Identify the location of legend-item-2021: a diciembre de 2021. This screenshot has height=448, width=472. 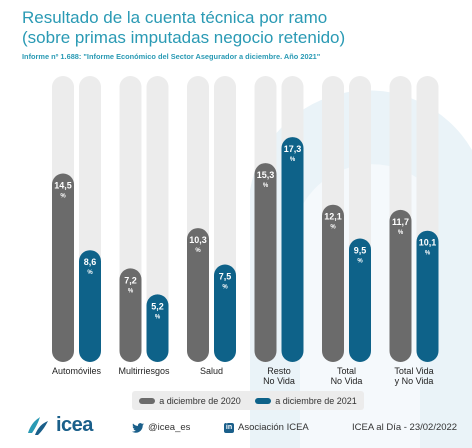
(306, 401).